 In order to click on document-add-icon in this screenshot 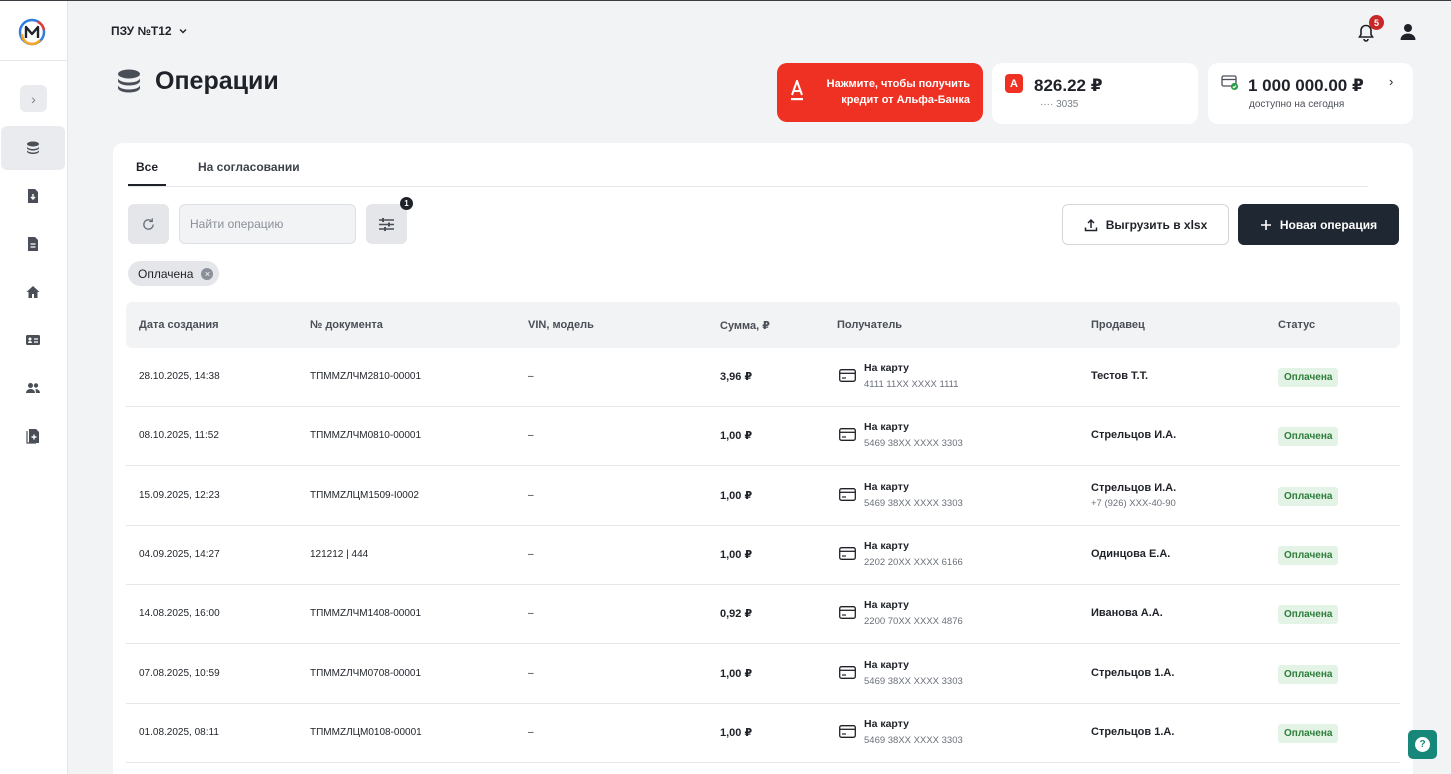, I will do `click(32, 436)`.